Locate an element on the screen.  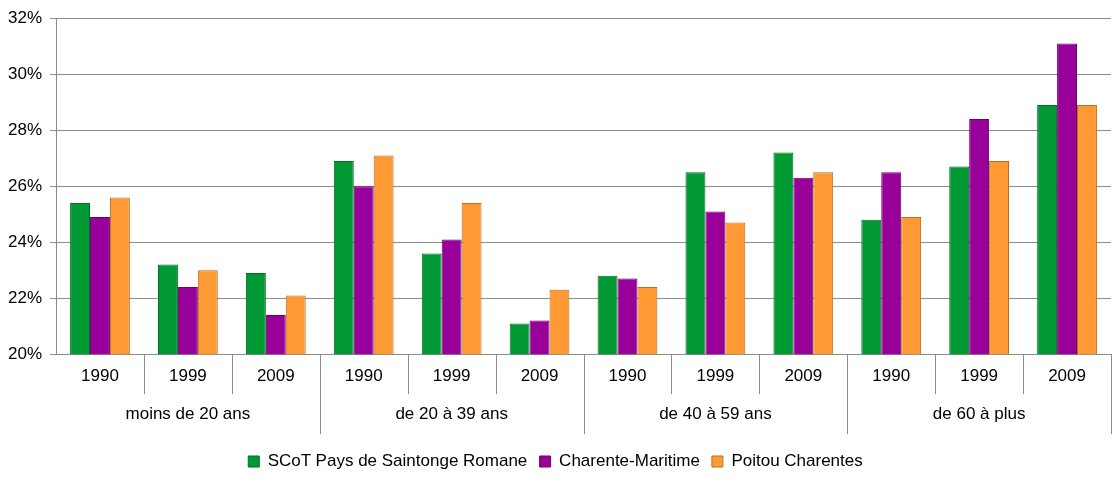
text: de 20 à 39 ans is located at coordinates (451, 413).